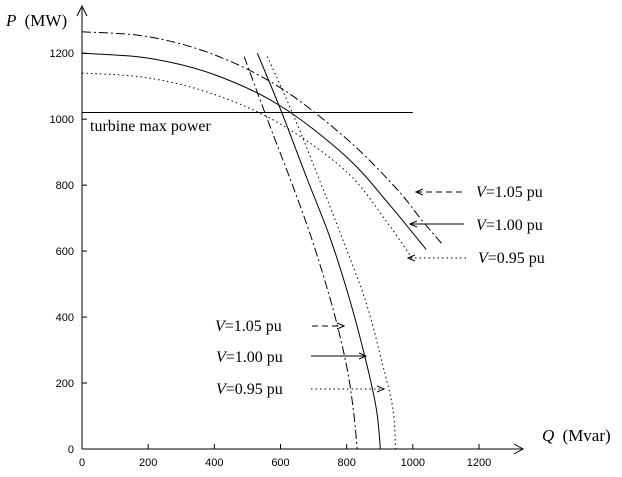  Describe the element at coordinates (62, 54) in the screenshot. I see `y-tick-label: 1200` at that location.